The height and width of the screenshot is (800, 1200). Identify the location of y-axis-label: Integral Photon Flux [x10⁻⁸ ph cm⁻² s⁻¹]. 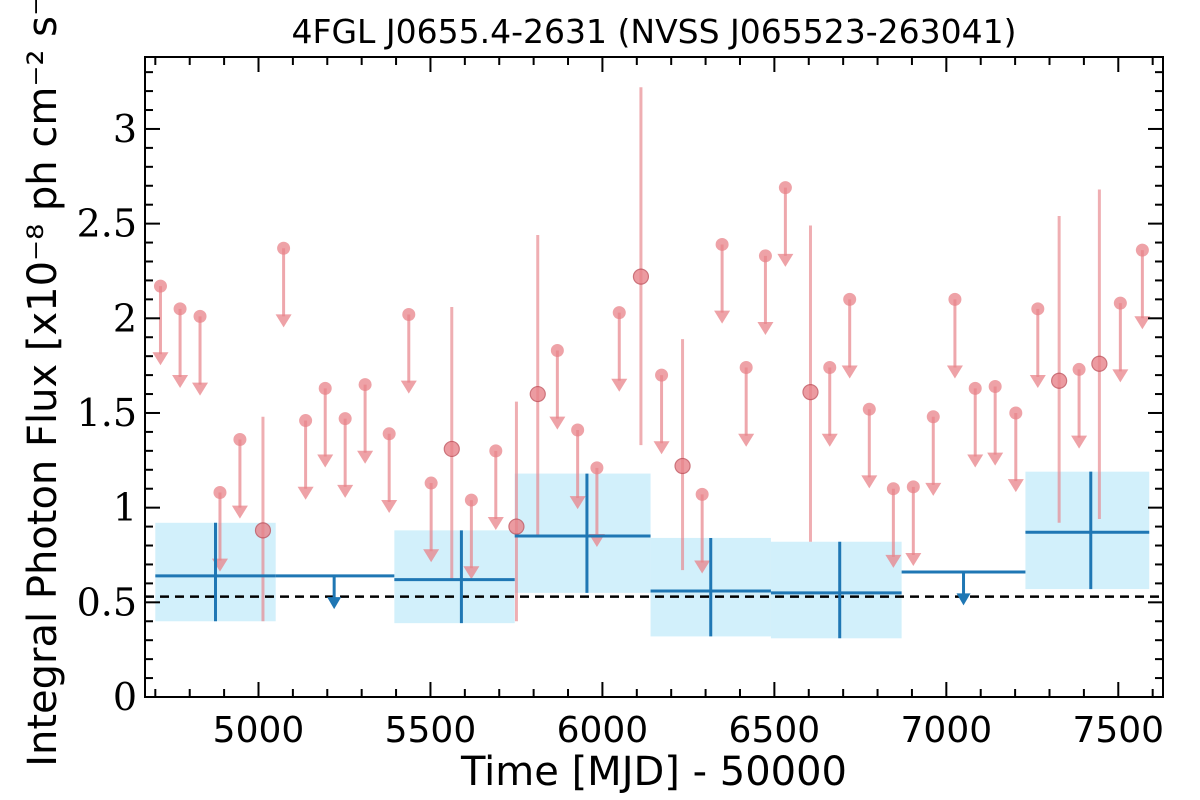
(43, 383).